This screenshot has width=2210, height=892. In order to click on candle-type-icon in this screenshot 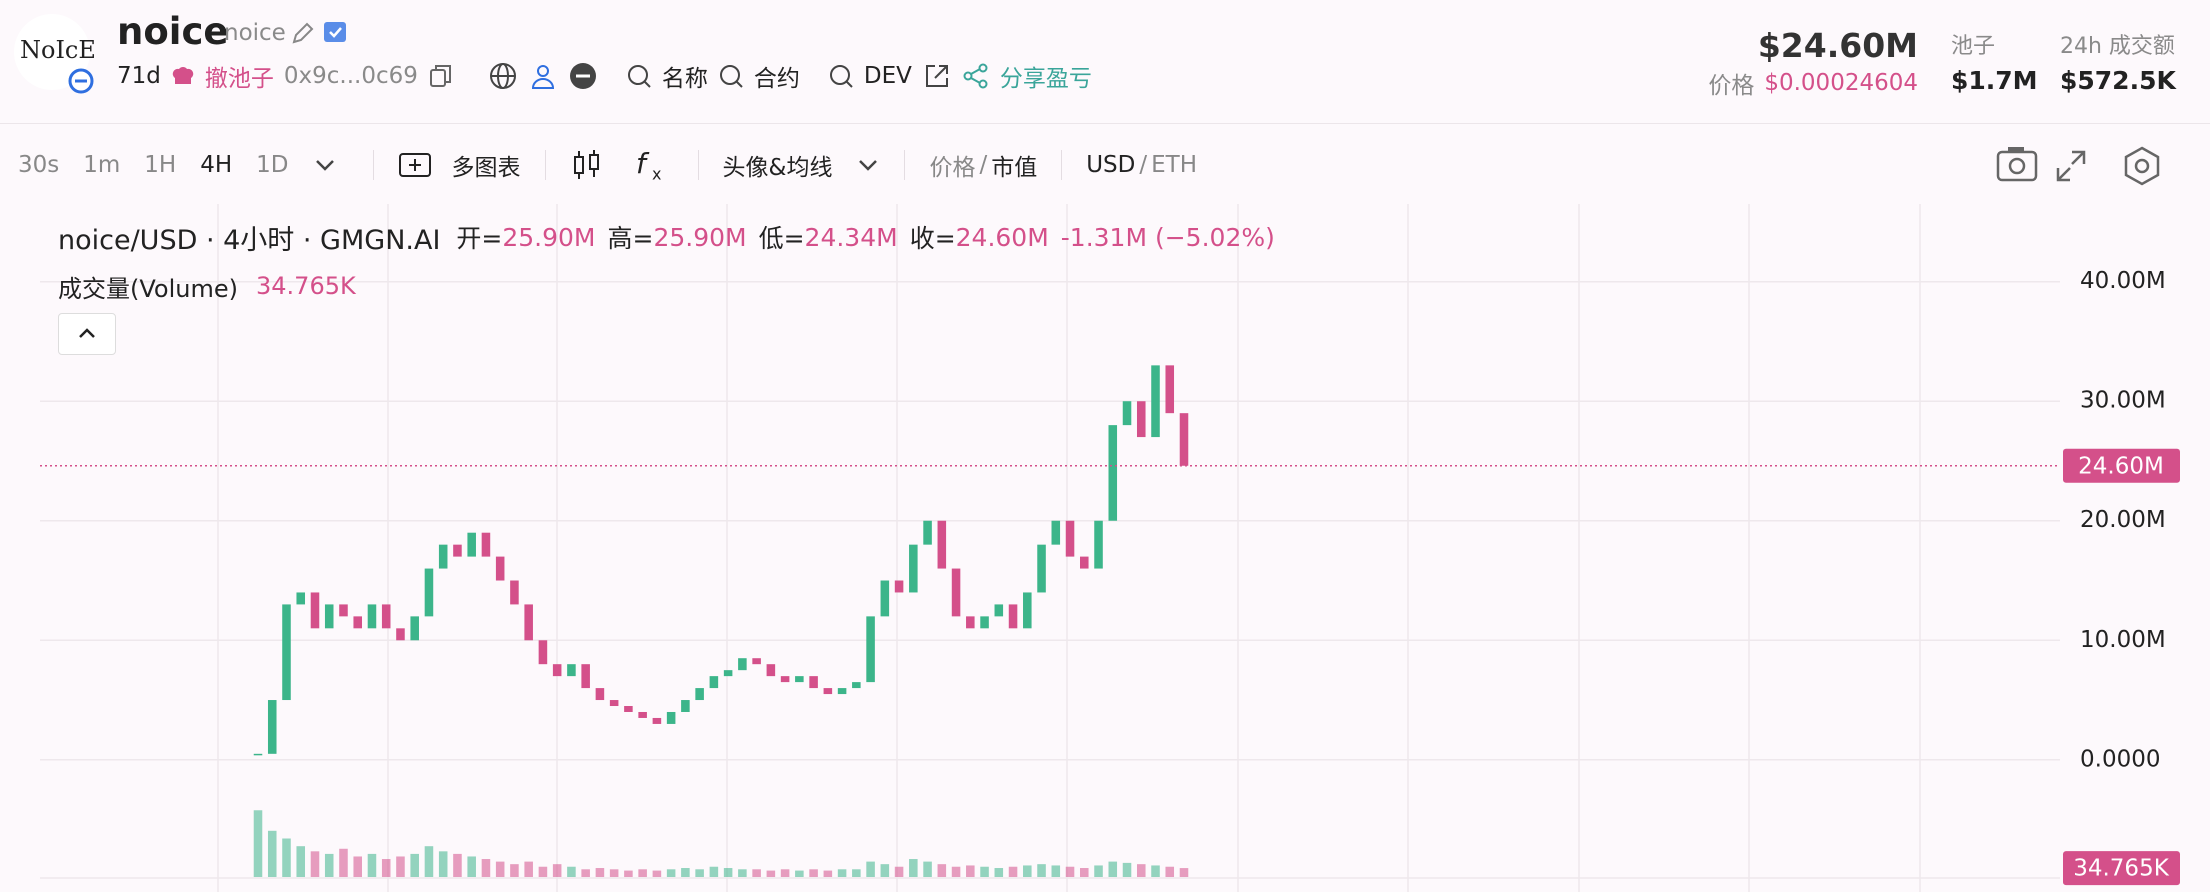, I will do `click(587, 165)`.